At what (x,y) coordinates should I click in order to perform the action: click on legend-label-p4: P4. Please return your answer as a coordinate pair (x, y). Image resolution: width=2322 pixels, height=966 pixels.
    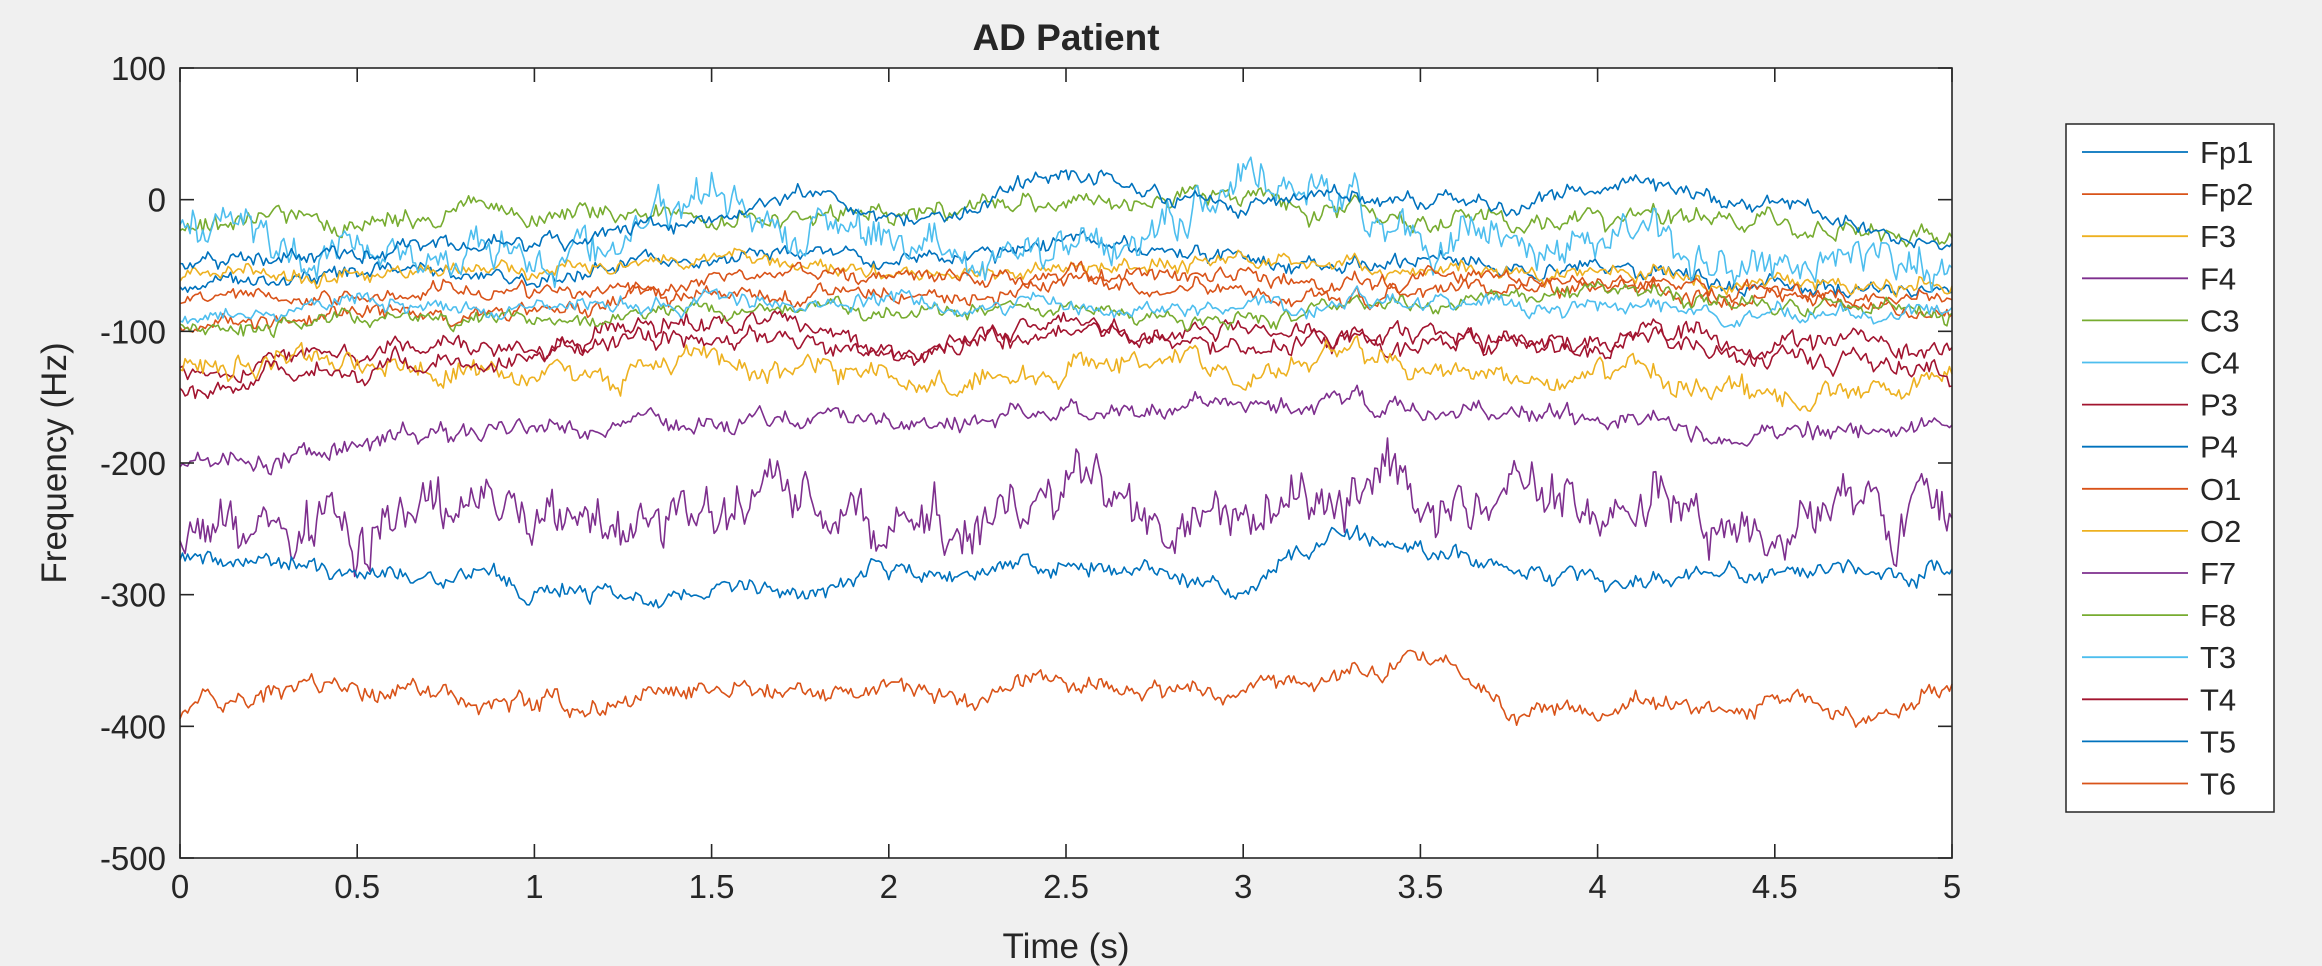
    Looking at the image, I should click on (2219, 447).